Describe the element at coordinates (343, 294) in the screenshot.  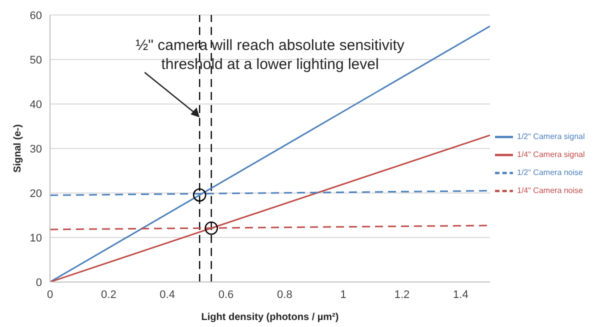
I see `x-tick-label: 1` at that location.